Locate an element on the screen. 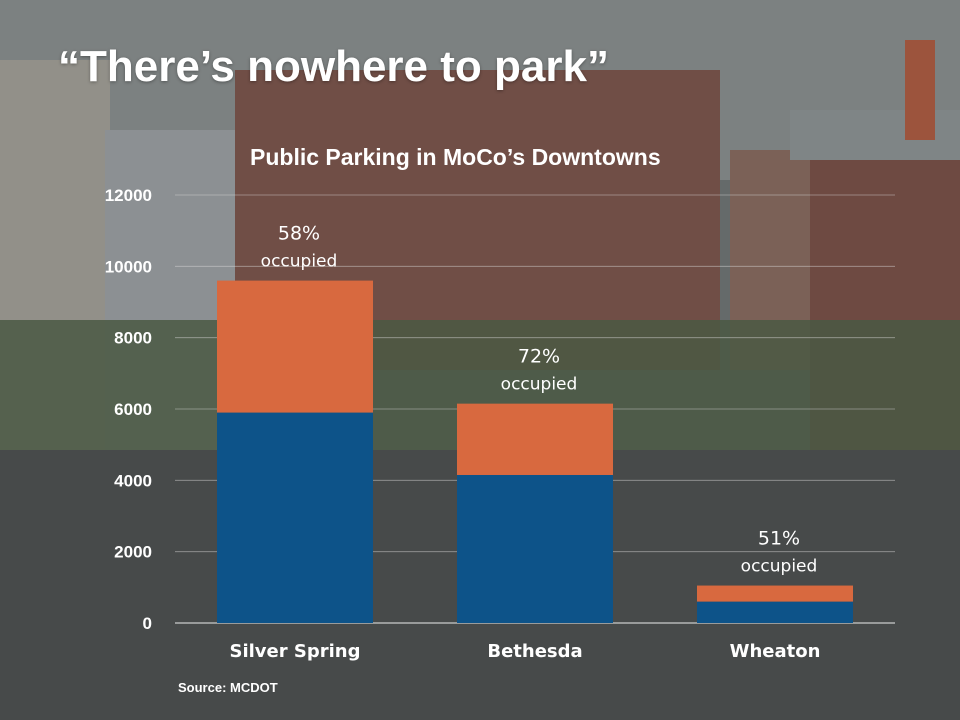 Image resolution: width=960 pixels, height=720 pixels. x-tick-label: Silver Spring is located at coordinates (295, 651).